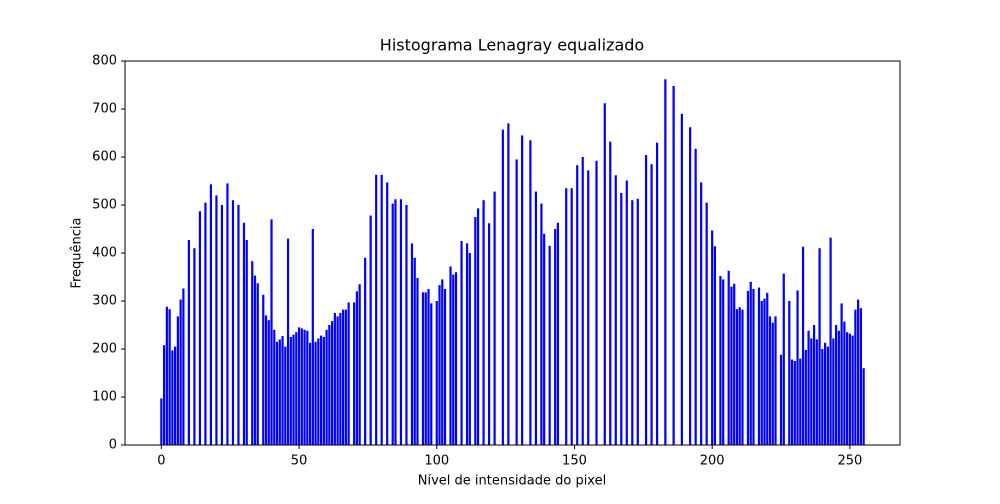 The height and width of the screenshot is (504, 1000). Describe the element at coordinates (113, 445) in the screenshot. I see `y-tick-label: 0` at that location.